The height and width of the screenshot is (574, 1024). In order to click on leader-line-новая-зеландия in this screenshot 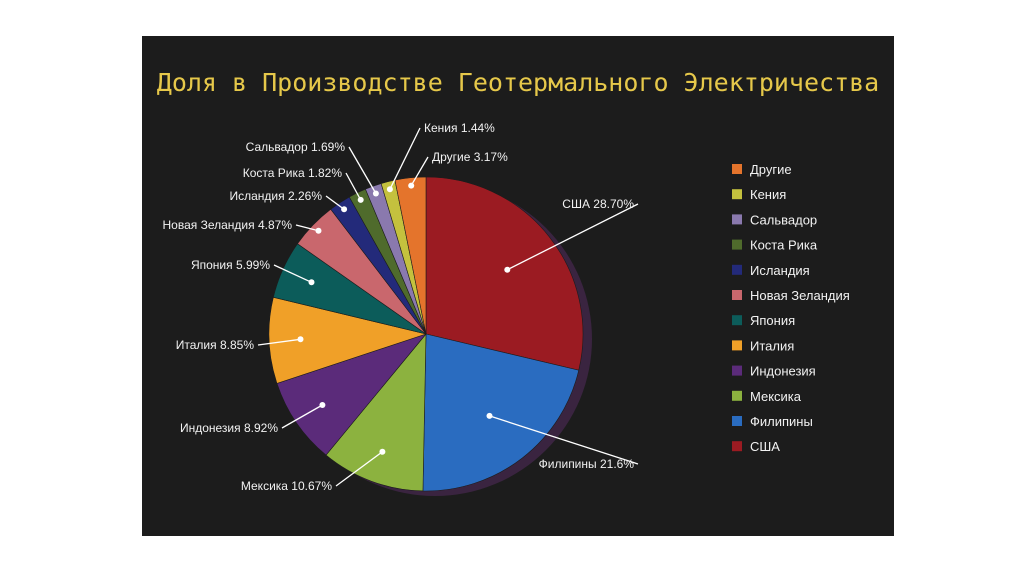, I will do `click(307, 228)`.